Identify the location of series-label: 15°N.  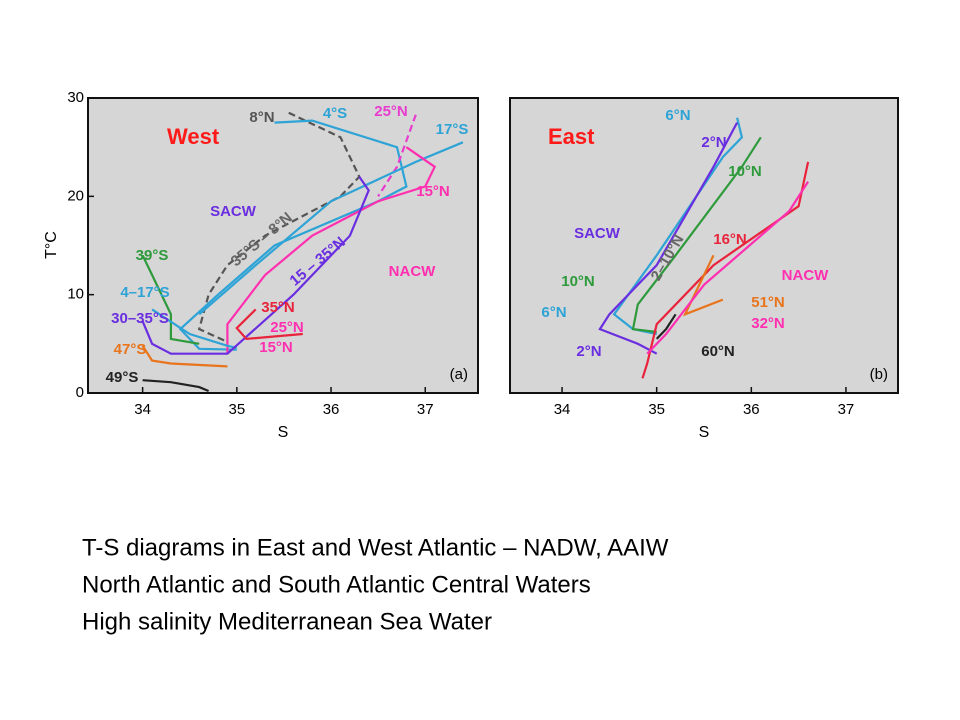
(433, 191).